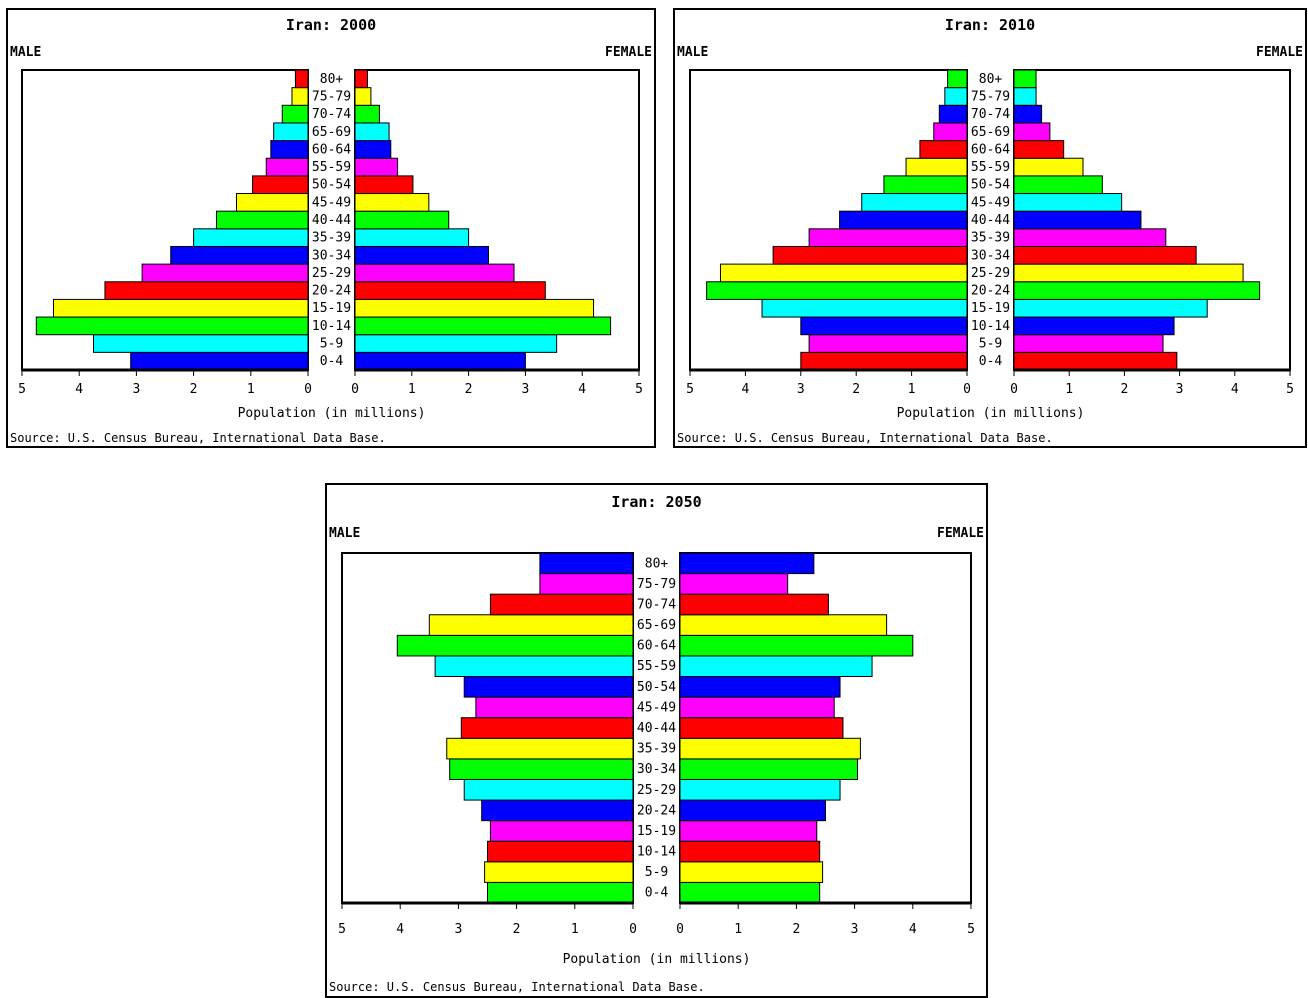  I want to click on age-group-label: 35-39, so click(656, 749).